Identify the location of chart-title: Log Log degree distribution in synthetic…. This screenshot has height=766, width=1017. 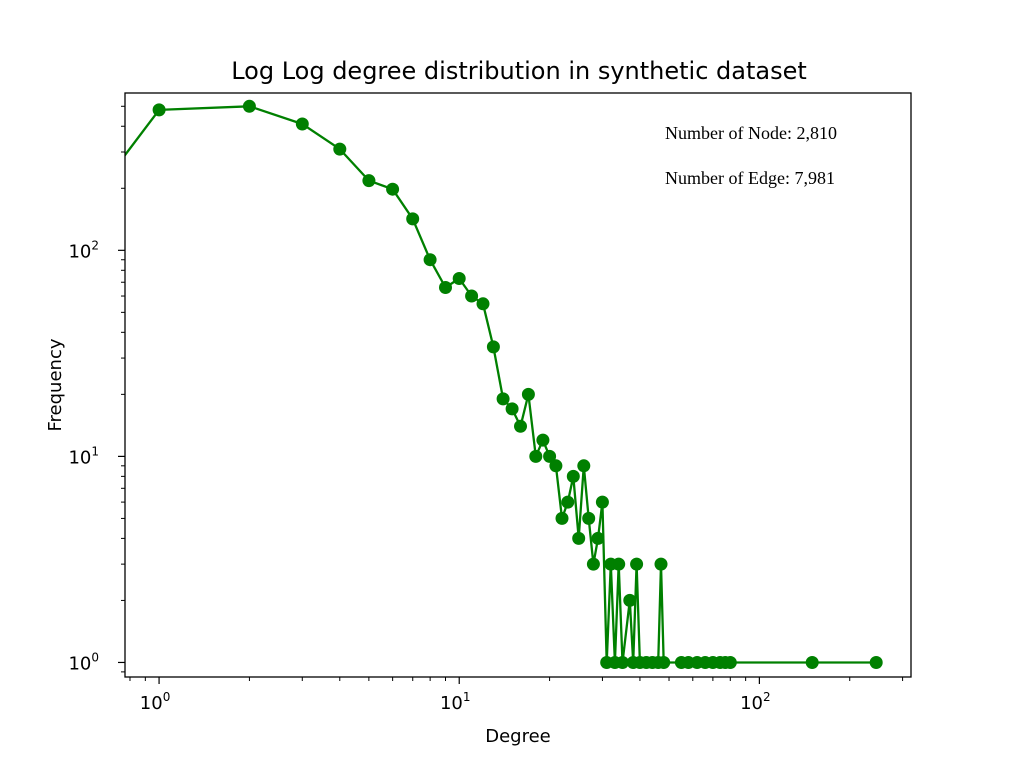
(519, 71).